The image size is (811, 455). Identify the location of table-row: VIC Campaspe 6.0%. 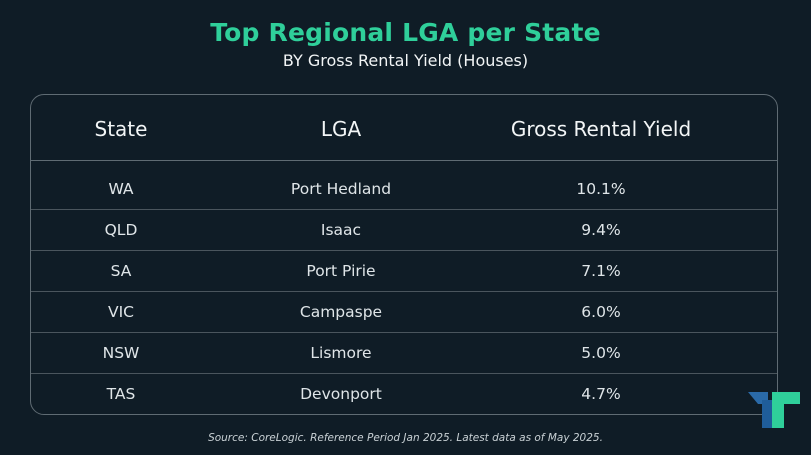
(404, 312).